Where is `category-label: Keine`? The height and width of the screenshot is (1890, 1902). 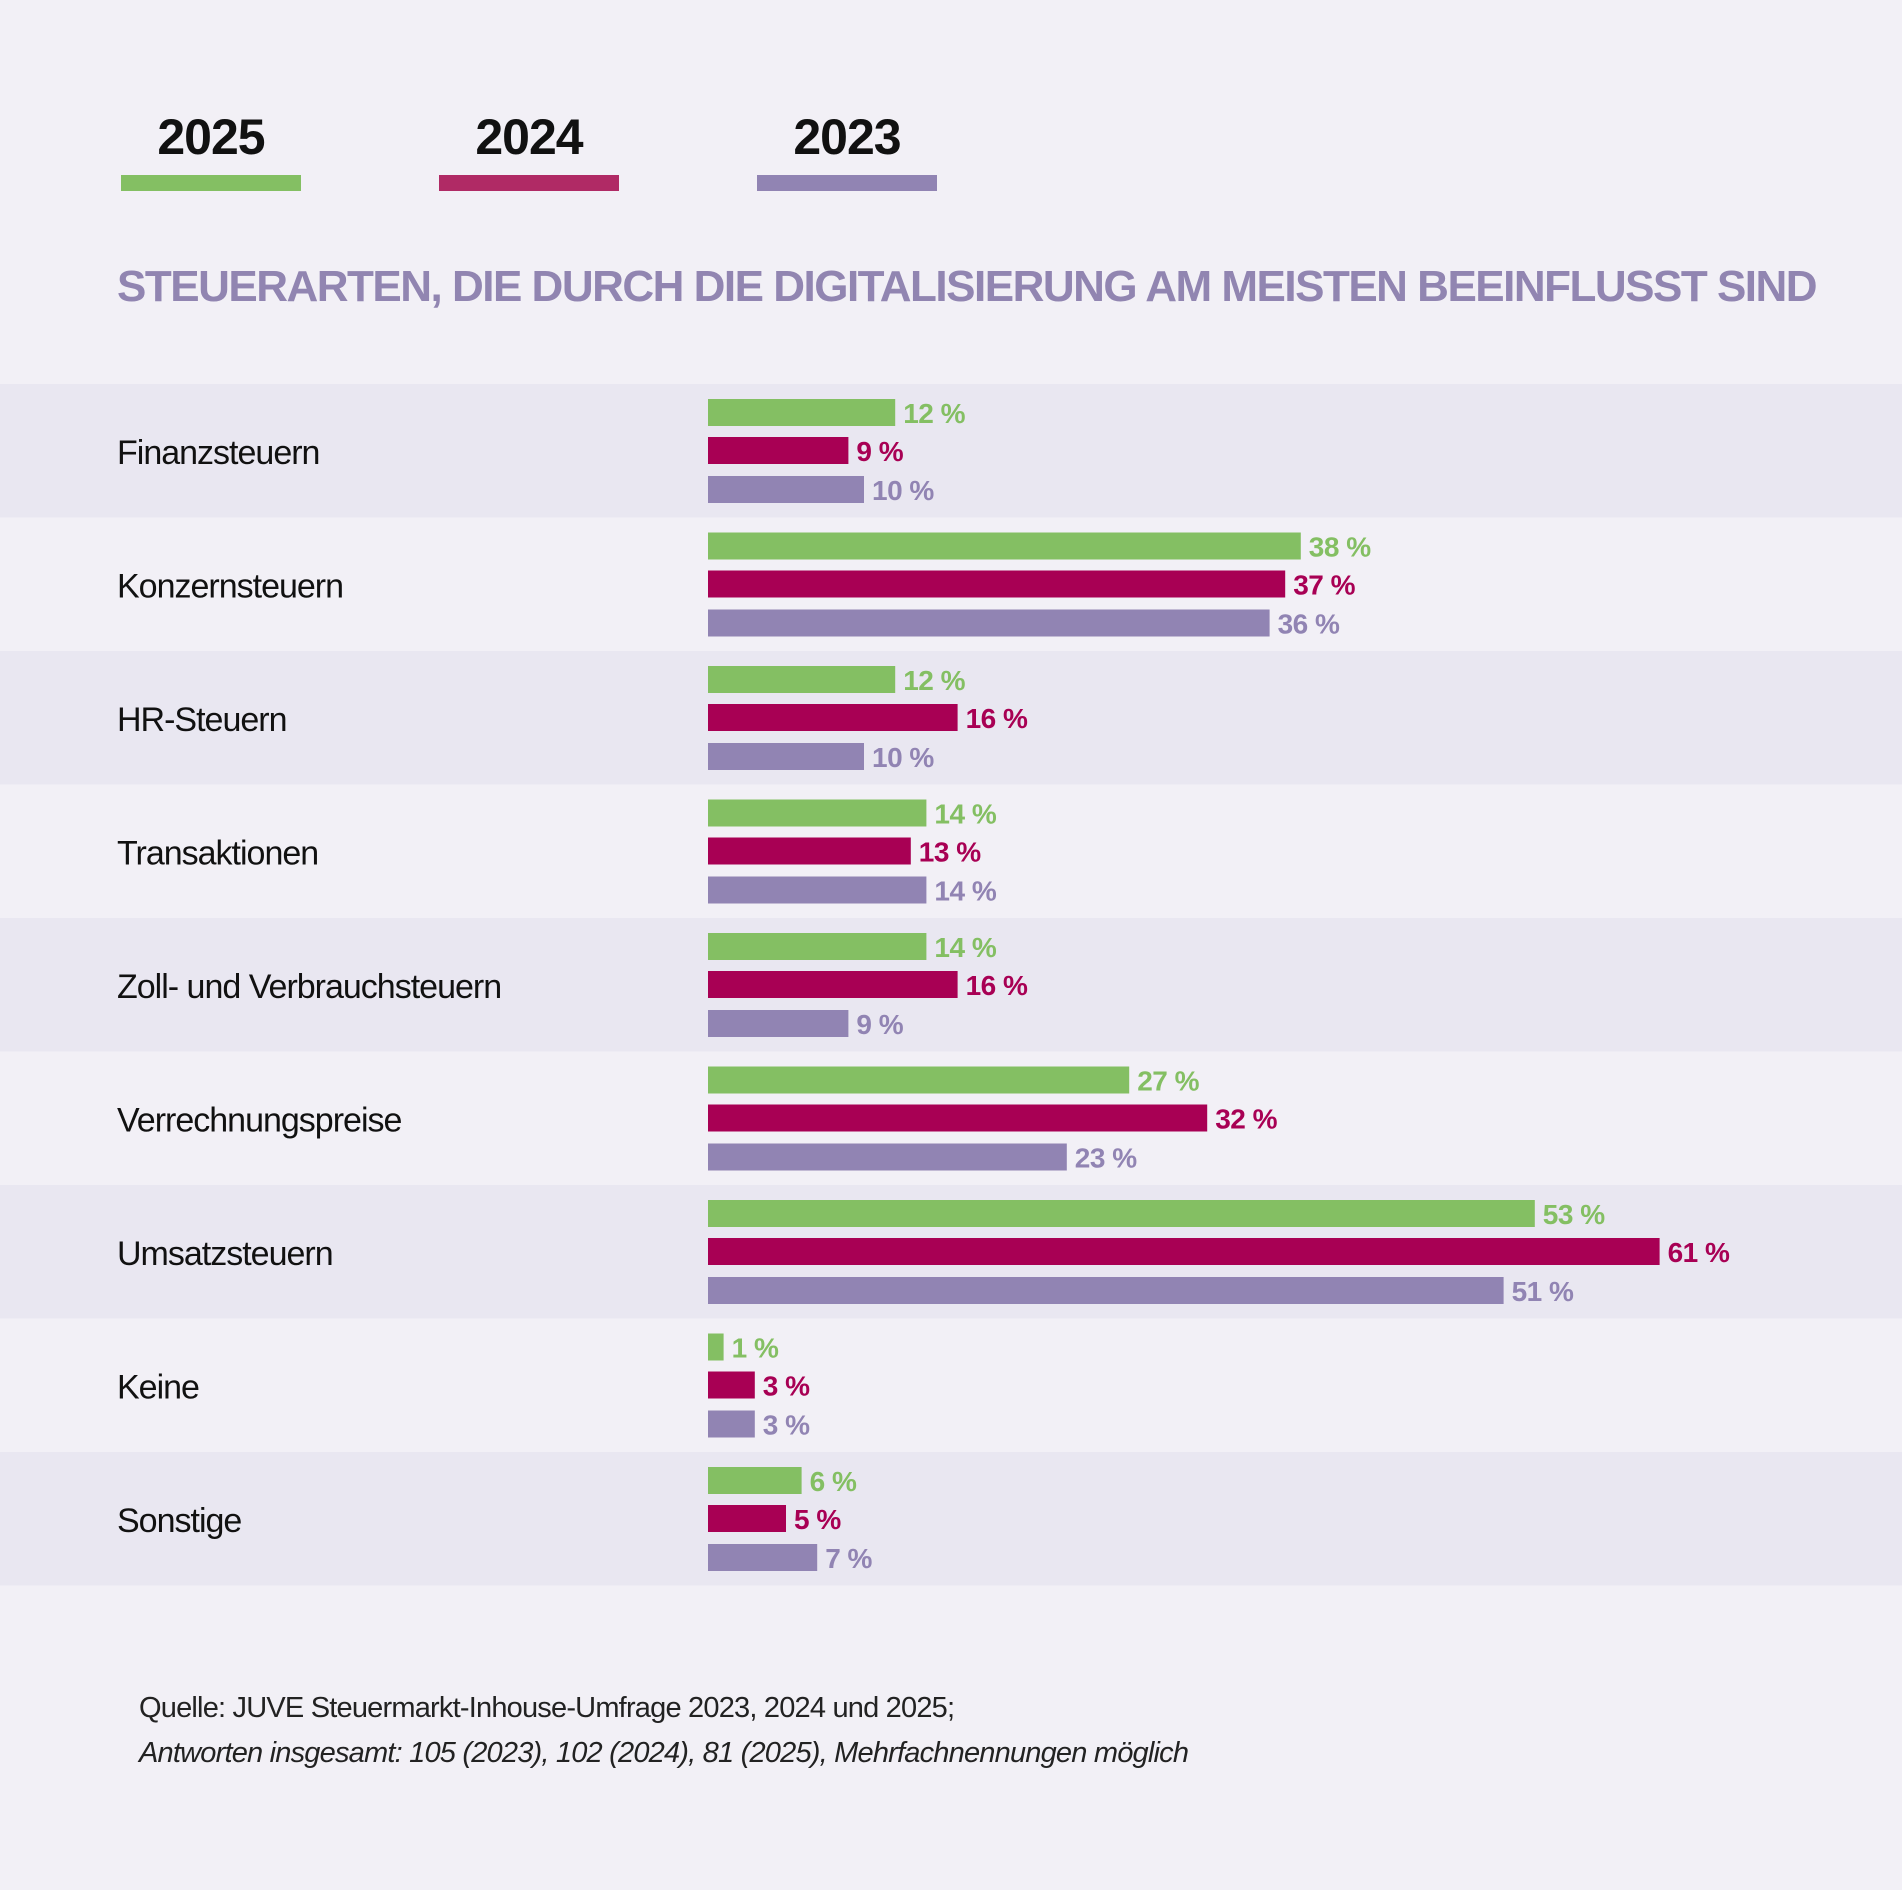 category-label: Keine is located at coordinates (158, 1387).